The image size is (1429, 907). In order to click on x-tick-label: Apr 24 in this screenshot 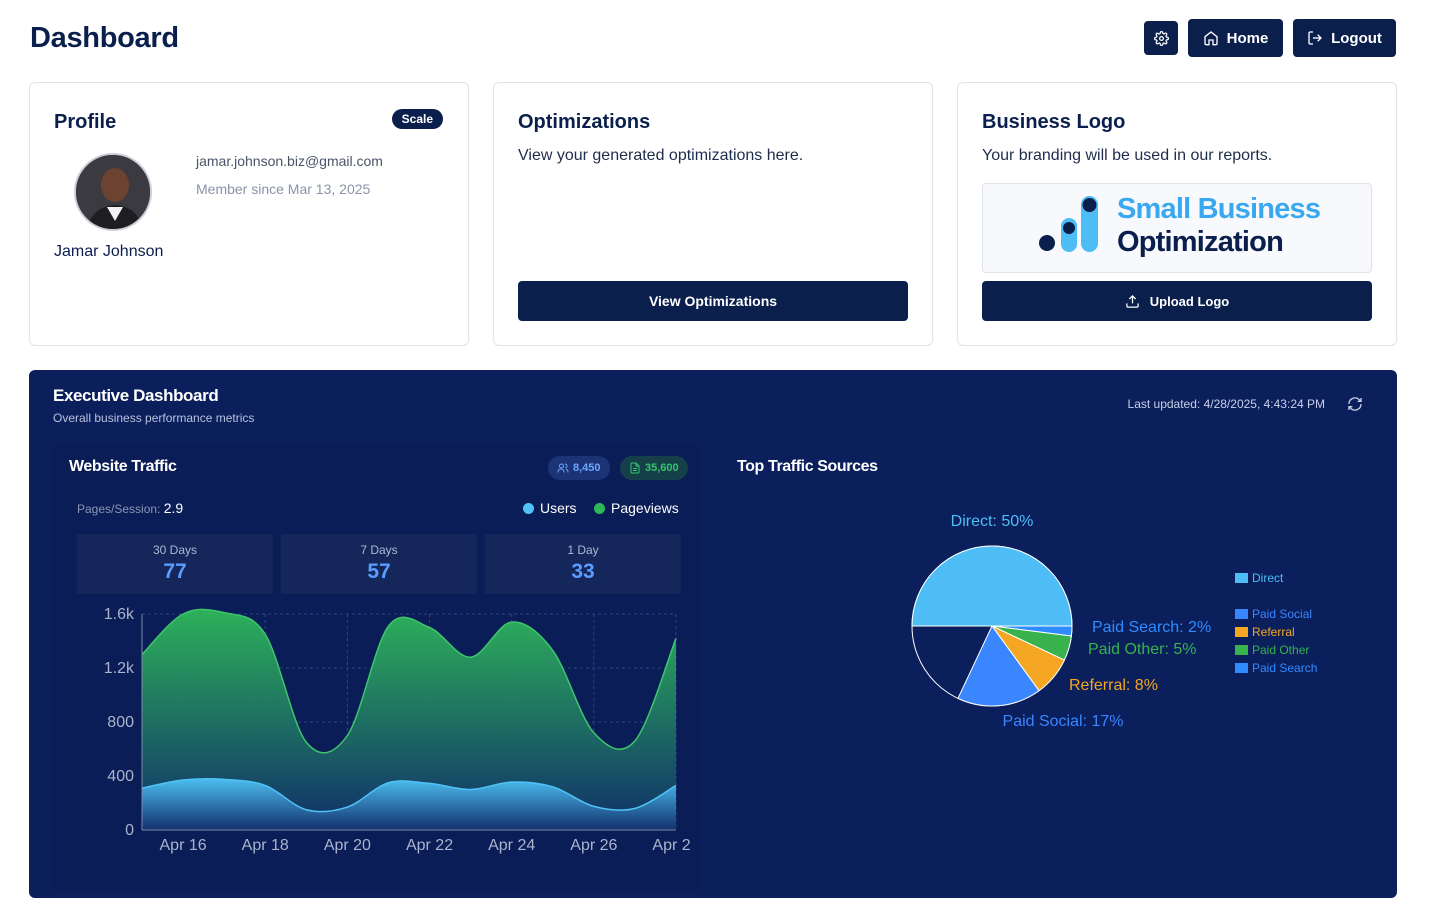, I will do `click(511, 845)`.